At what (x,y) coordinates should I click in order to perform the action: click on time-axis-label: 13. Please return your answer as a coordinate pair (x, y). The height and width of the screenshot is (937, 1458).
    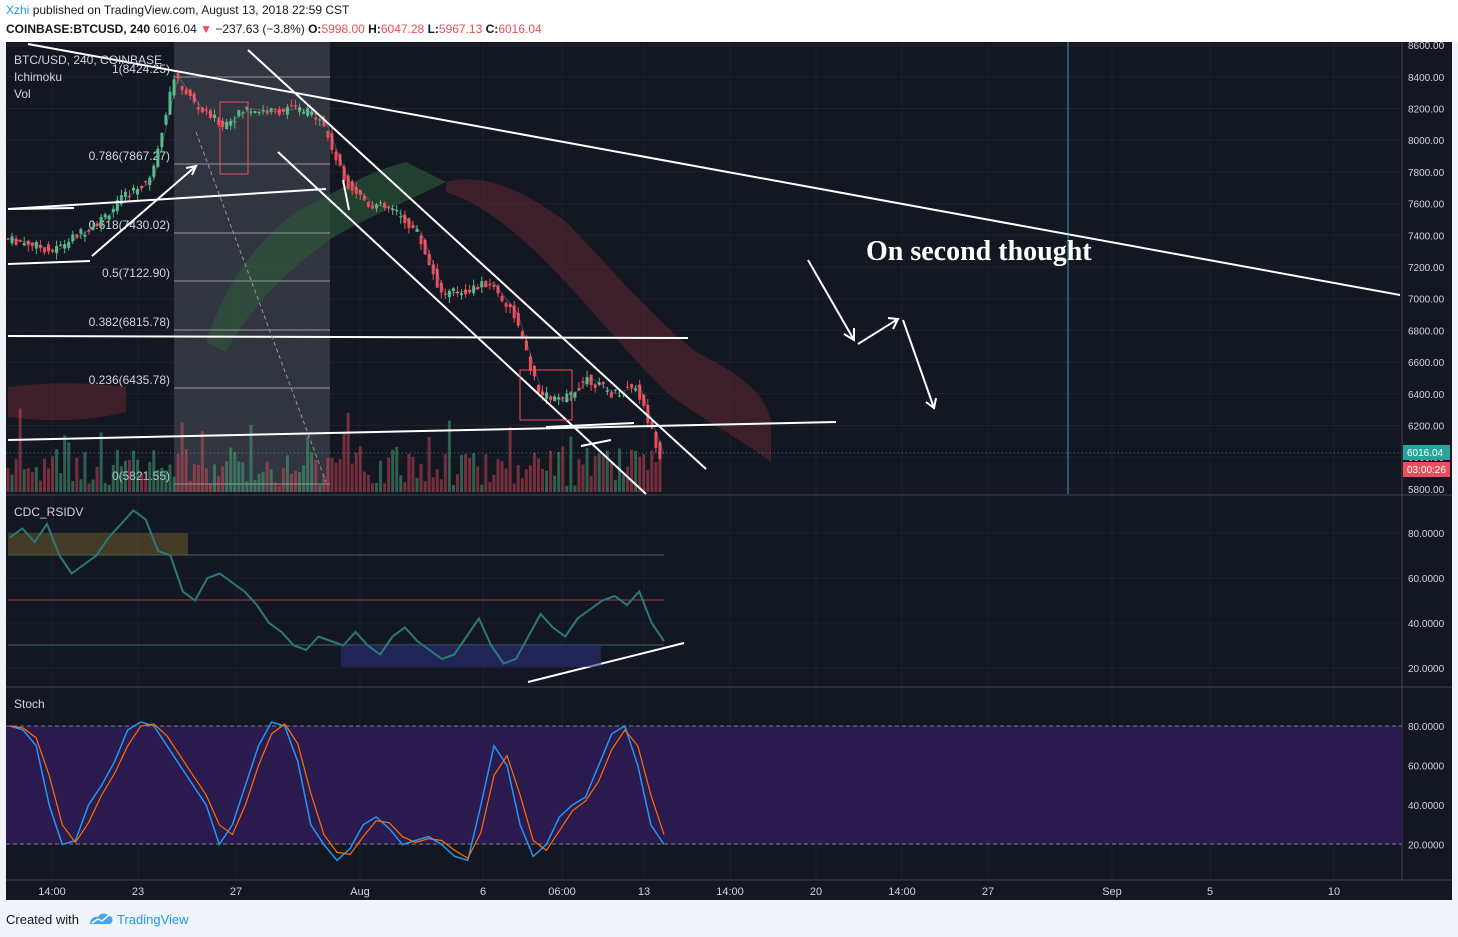
    Looking at the image, I should click on (644, 892).